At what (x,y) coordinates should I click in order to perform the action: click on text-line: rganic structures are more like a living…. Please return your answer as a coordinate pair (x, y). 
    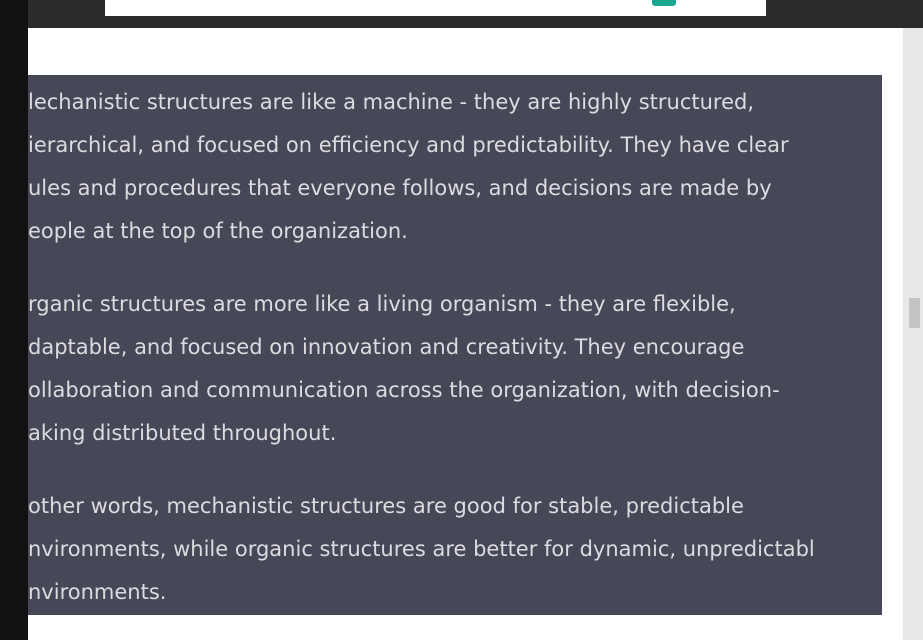
    Looking at the image, I should click on (382, 304).